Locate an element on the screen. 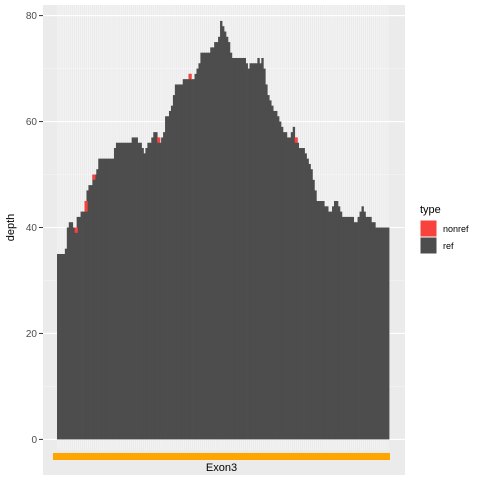 Image resolution: width=480 pixels, height=480 pixels. exon-label: Exon3 is located at coordinates (221, 468).